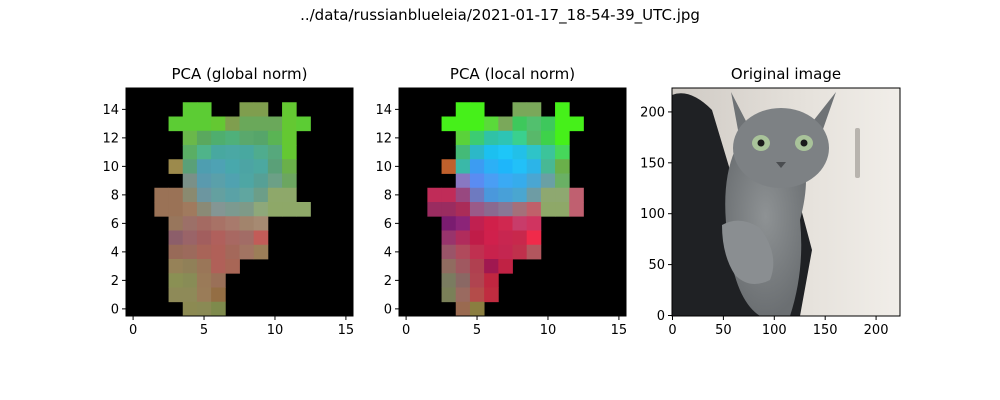 The width and height of the screenshot is (1000, 400). I want to click on panel-title: PCA (global norm), so click(240, 74).